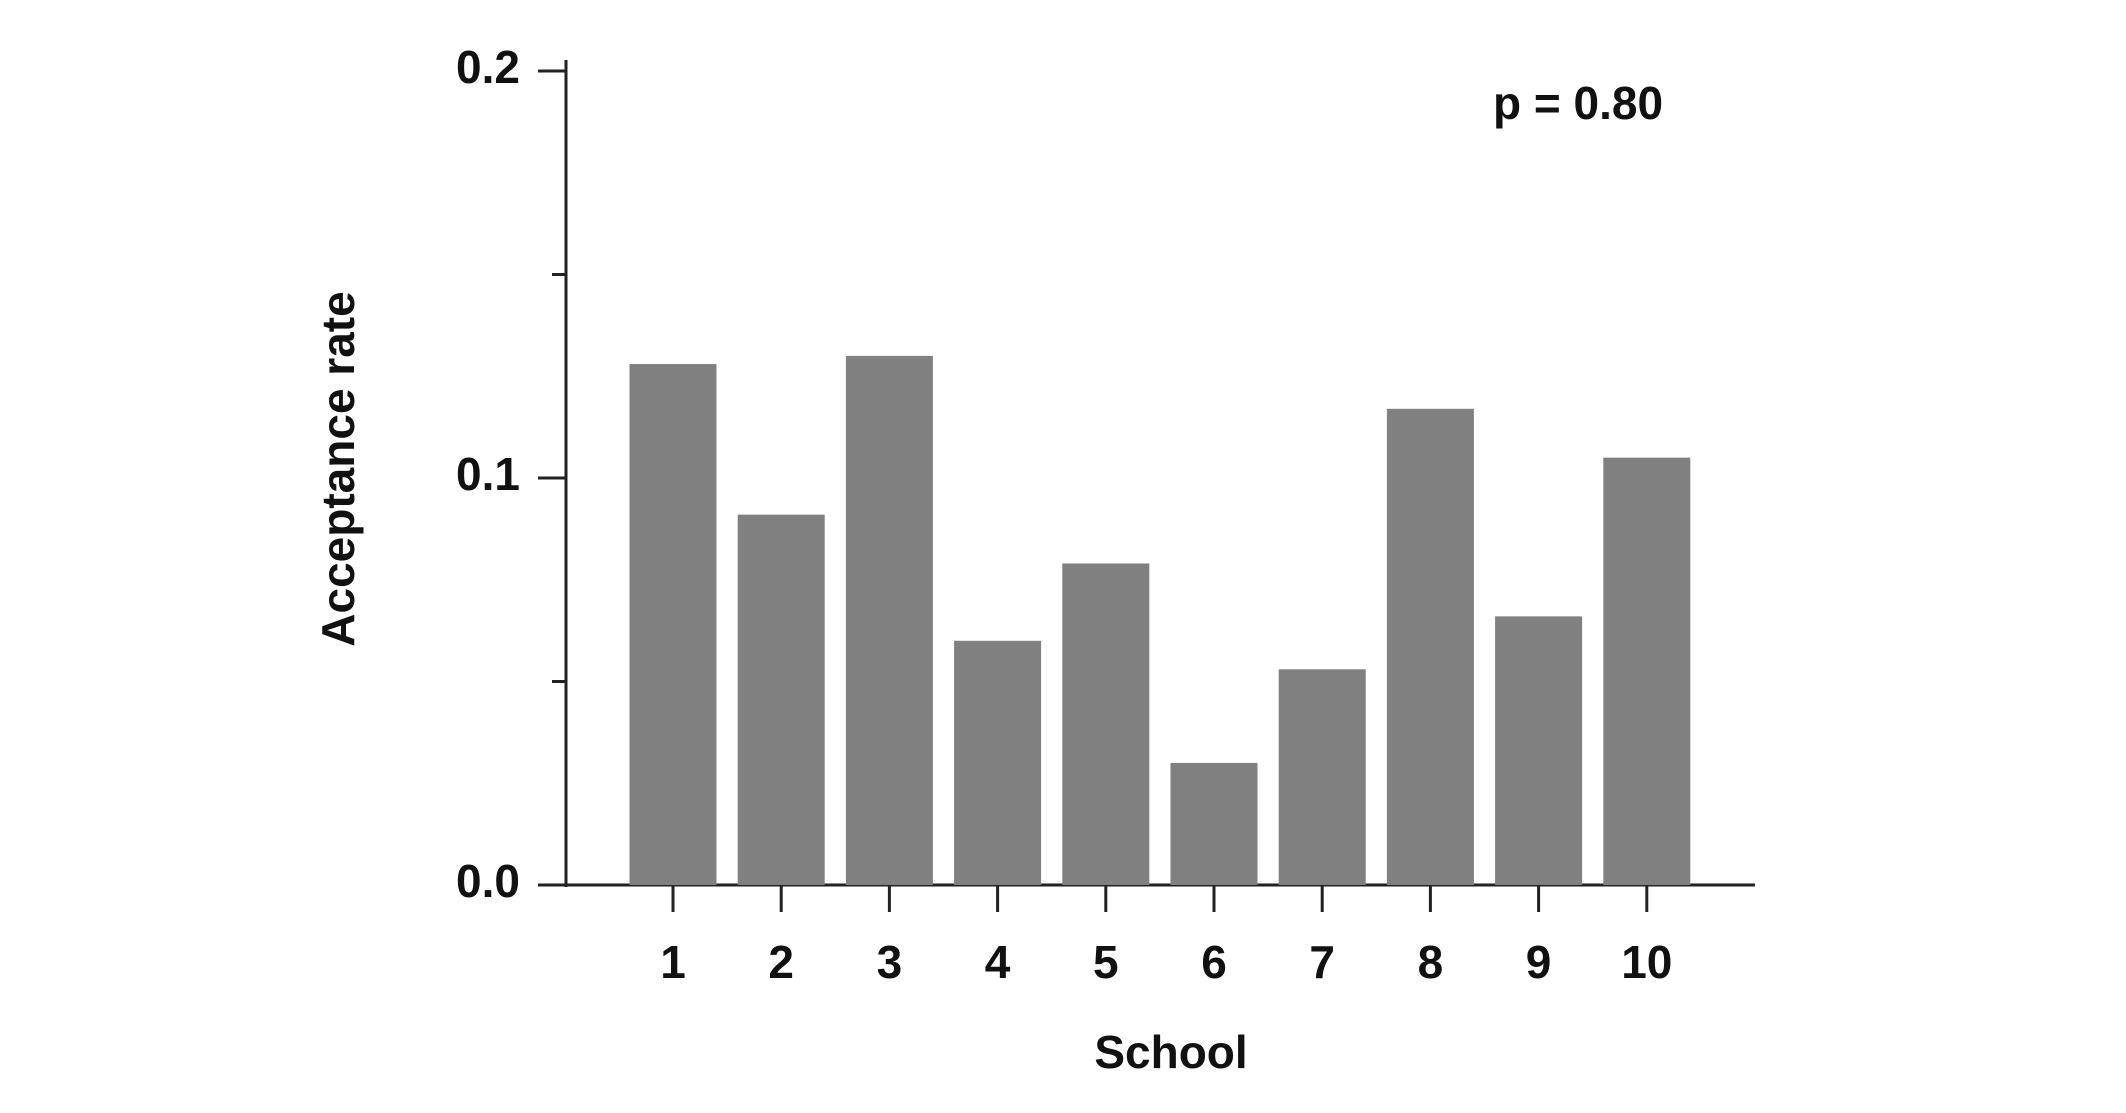 This screenshot has height=1113, width=2126. I want to click on x-tick-label: 4, so click(998, 962).